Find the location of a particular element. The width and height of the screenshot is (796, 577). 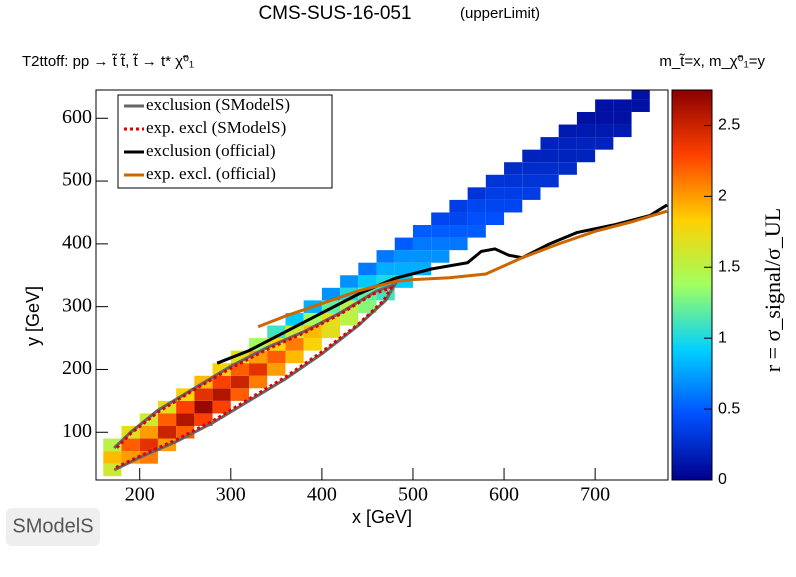

x-axis-label: x [GeV] is located at coordinates (382, 517).